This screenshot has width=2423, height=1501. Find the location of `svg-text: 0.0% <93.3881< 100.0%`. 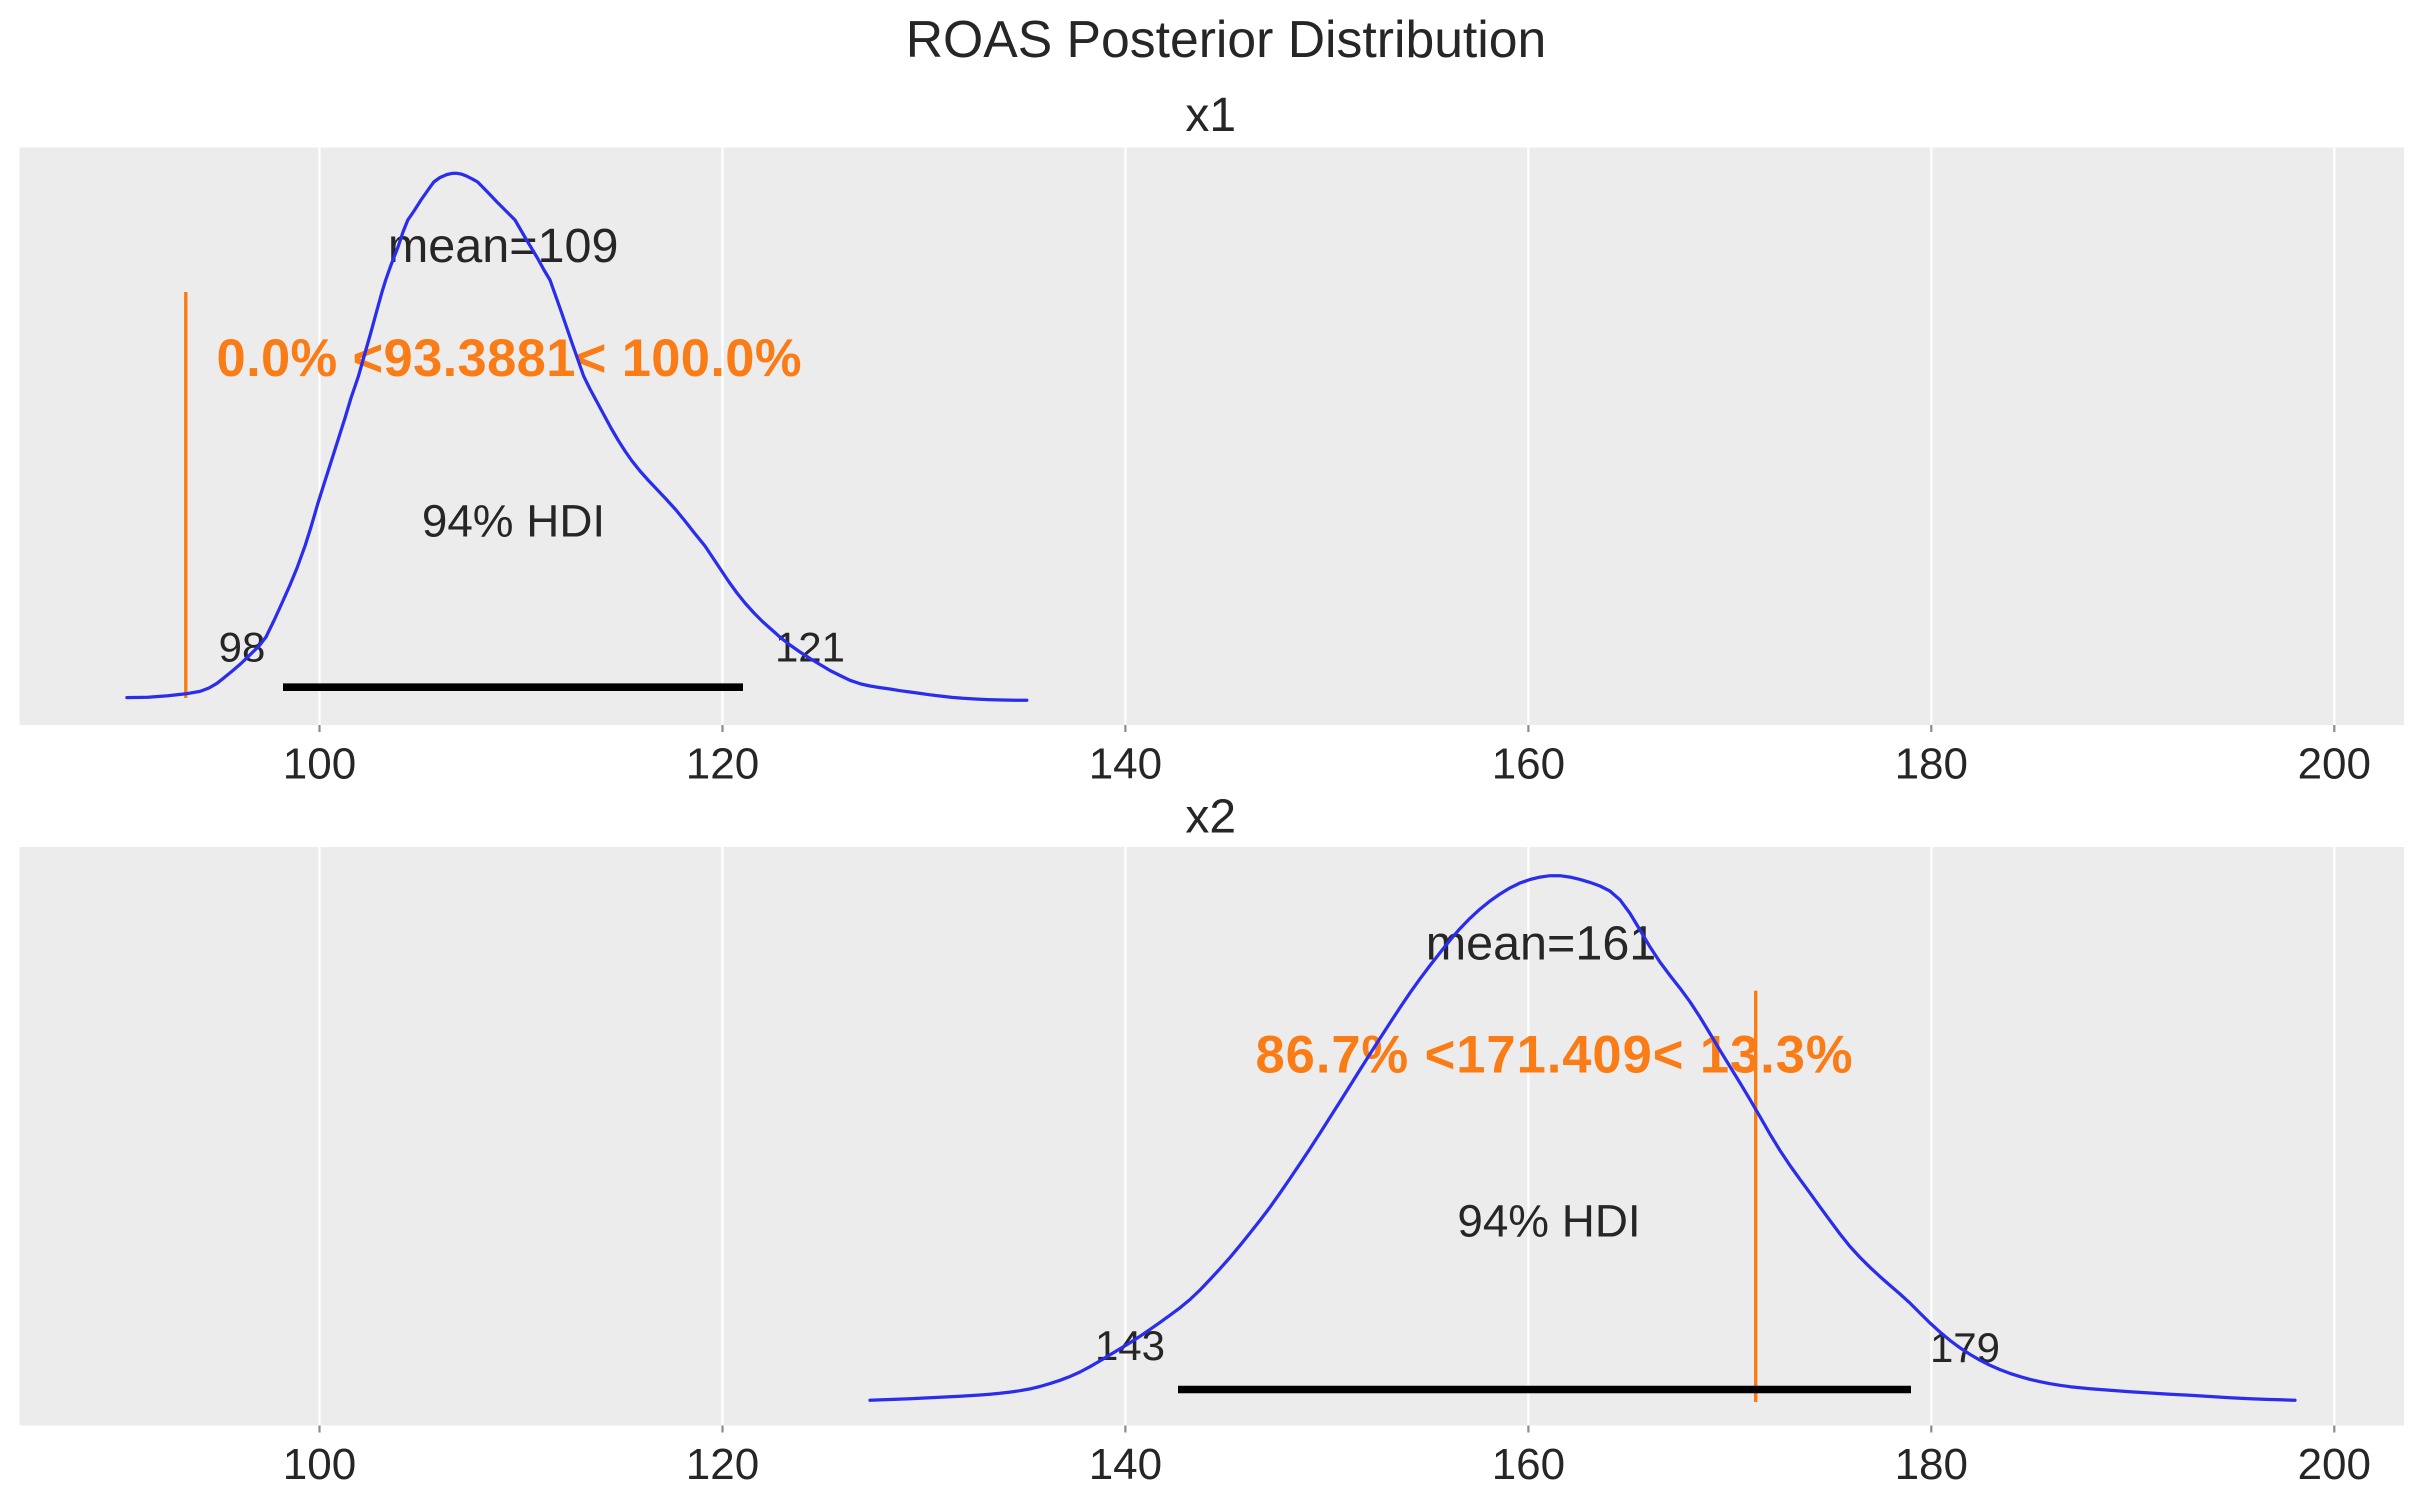

svg-text: 0.0% <93.3881< 100.0% is located at coordinates (509, 358).